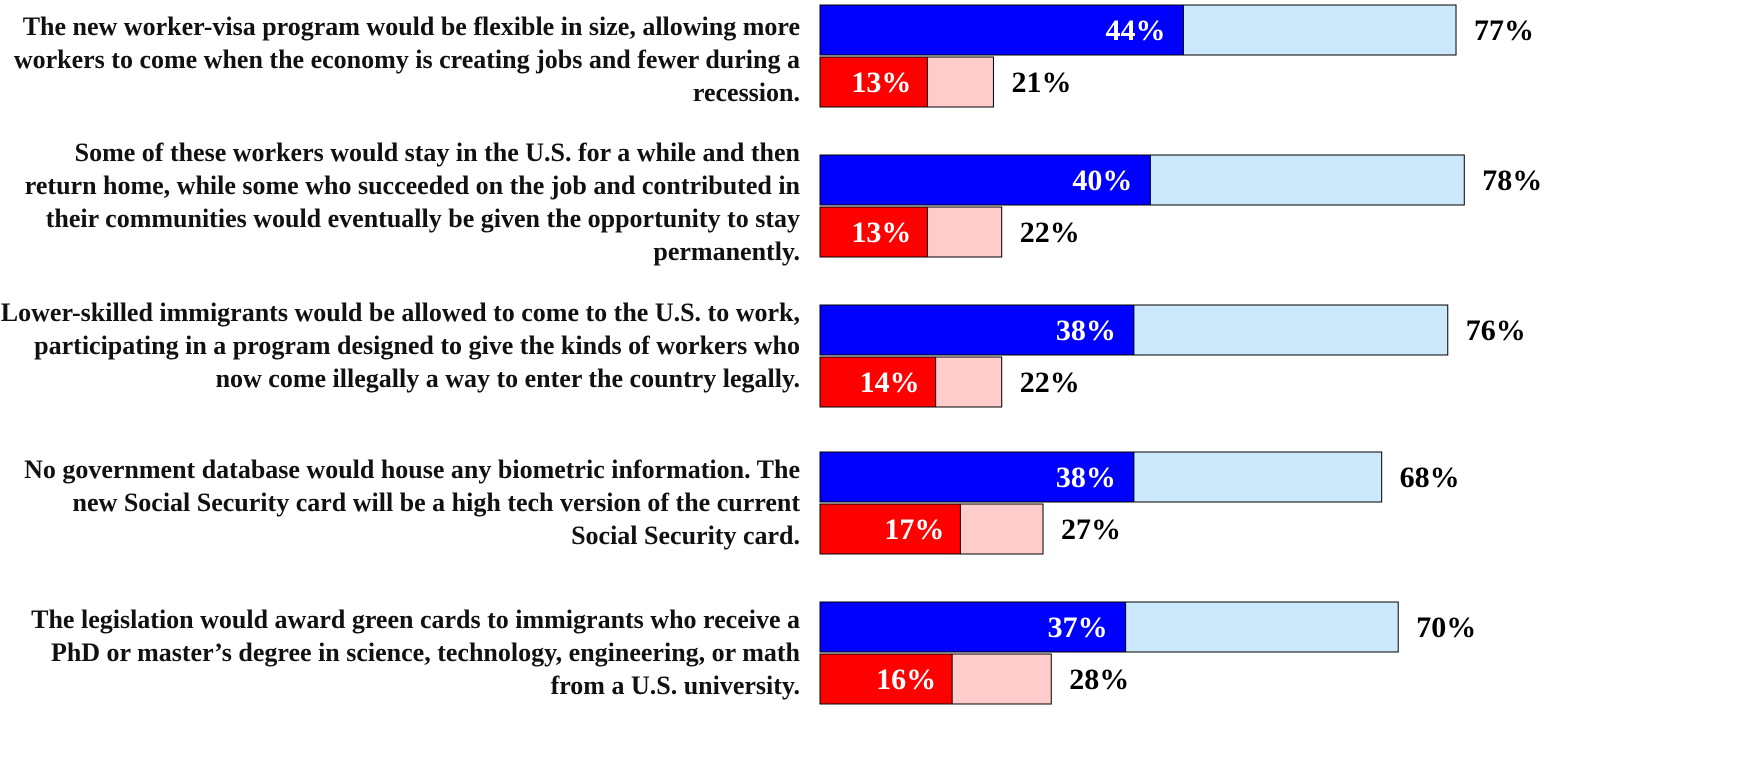 This screenshot has width=1741, height=779. I want to click on label-total-top-1: 77%, so click(1504, 30).